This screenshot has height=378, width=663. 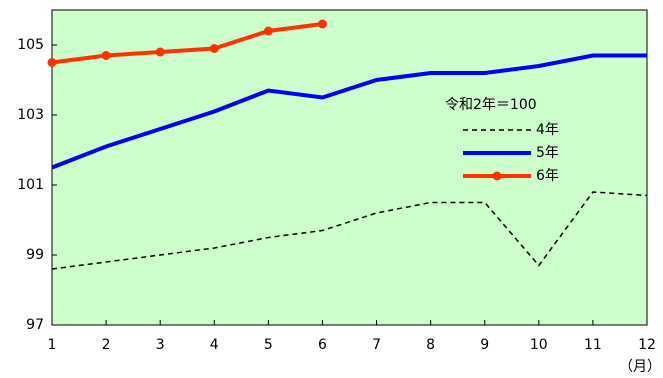 I want to click on x-tick-label: 8, so click(x=430, y=345).